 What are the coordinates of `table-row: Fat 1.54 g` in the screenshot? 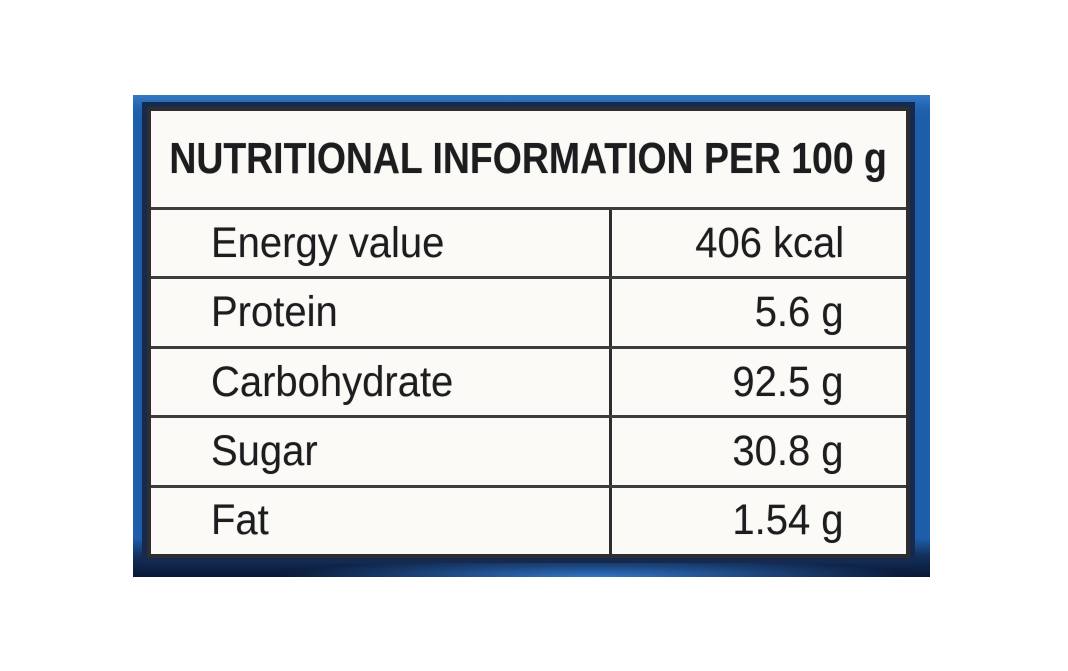 It's located at (528, 519).